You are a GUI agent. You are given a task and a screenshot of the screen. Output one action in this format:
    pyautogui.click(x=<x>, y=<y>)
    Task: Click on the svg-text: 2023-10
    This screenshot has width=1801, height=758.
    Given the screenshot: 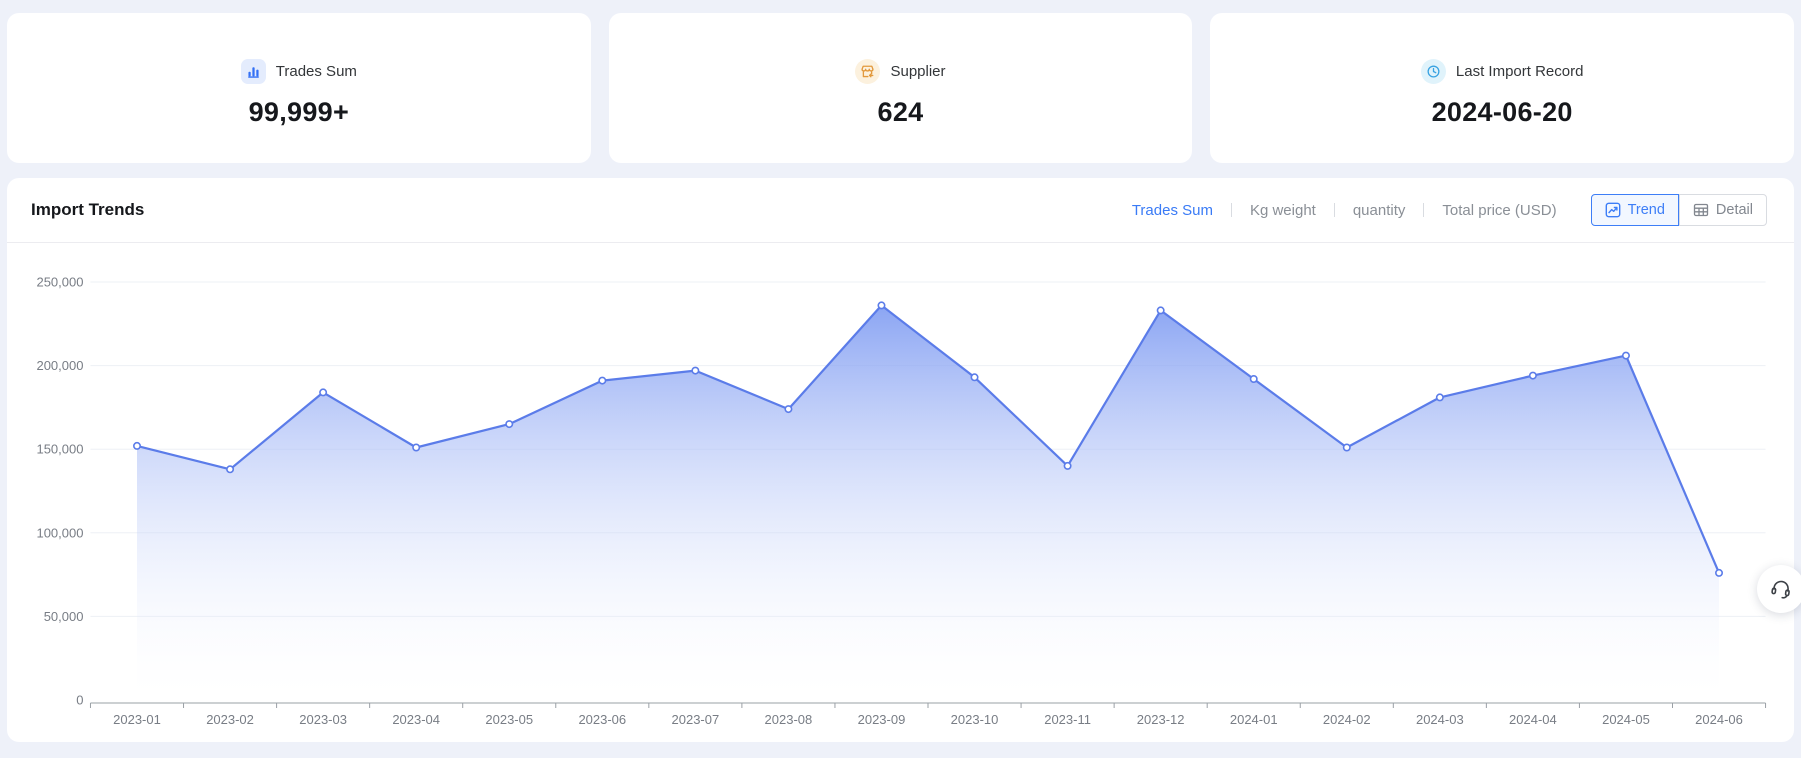 What is the action you would take?
    pyautogui.click(x=975, y=719)
    